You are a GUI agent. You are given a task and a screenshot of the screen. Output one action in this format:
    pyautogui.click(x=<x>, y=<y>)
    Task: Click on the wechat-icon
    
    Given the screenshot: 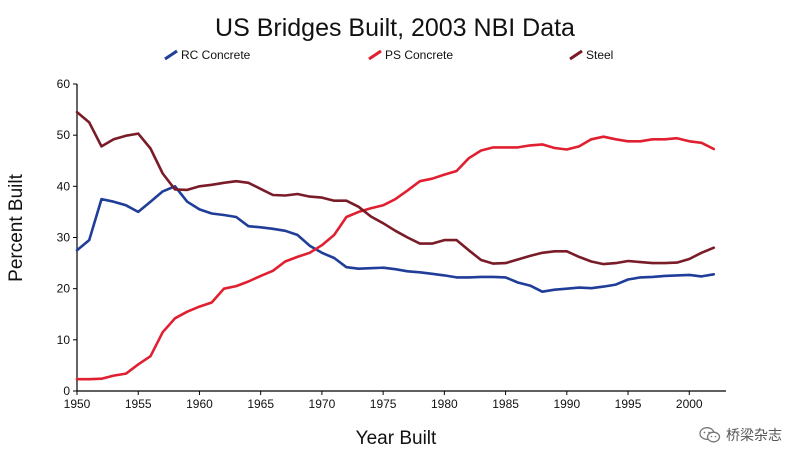 What is the action you would take?
    pyautogui.click(x=710, y=435)
    